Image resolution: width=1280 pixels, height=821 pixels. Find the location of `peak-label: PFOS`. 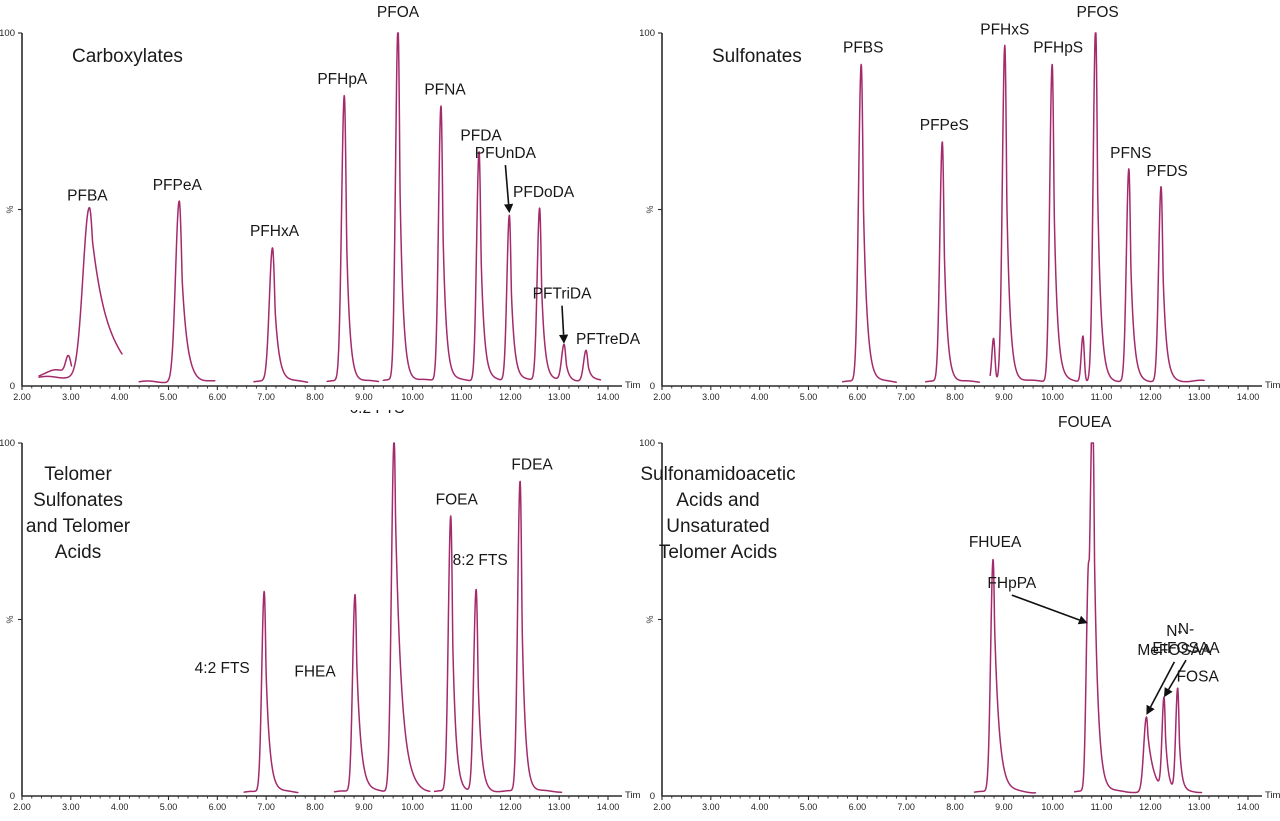

peak-label: PFOS is located at coordinates (1098, 12).